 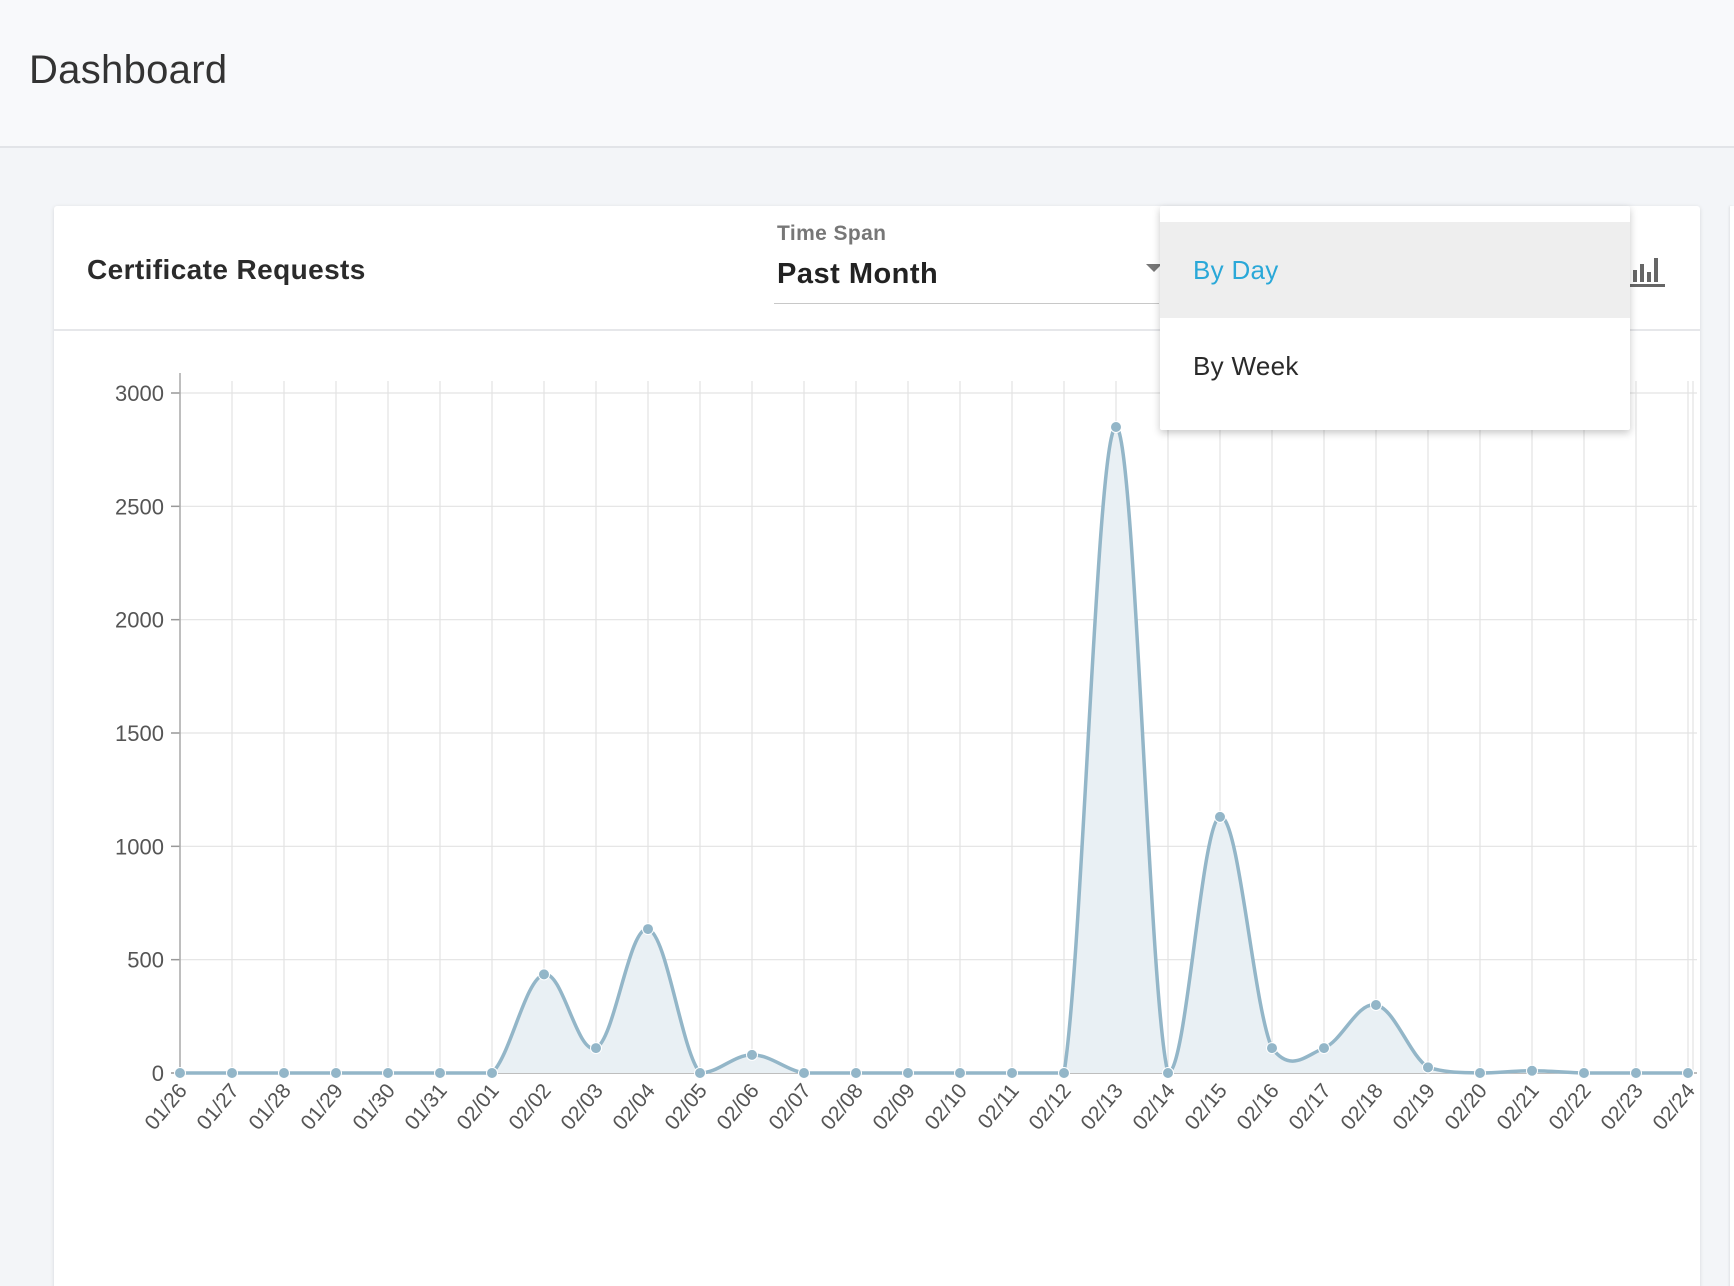 What do you see at coordinates (1647, 270) in the screenshot?
I see `bar-chart-icon` at bounding box center [1647, 270].